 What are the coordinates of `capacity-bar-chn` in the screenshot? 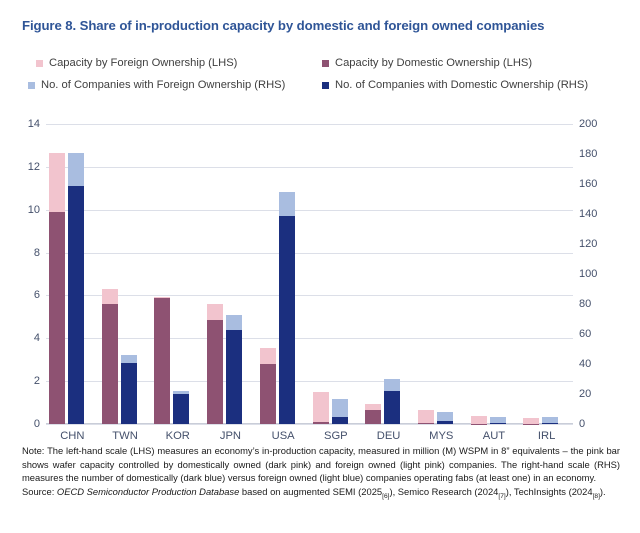 It's located at (57, 288).